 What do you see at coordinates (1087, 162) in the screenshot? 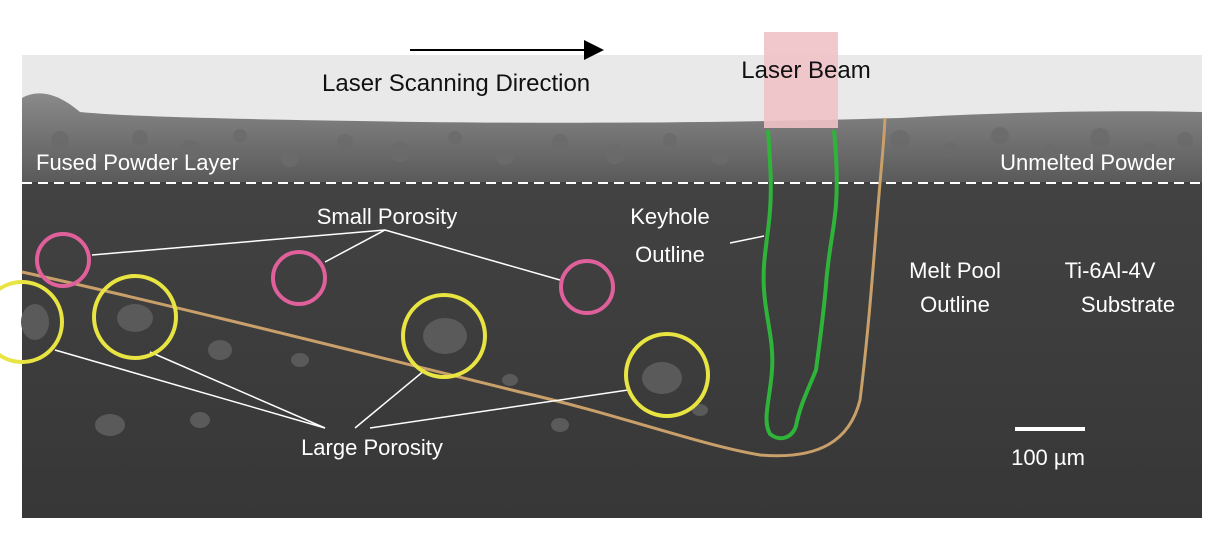
I see `unmelted-powder-label: Unmelted Powder` at bounding box center [1087, 162].